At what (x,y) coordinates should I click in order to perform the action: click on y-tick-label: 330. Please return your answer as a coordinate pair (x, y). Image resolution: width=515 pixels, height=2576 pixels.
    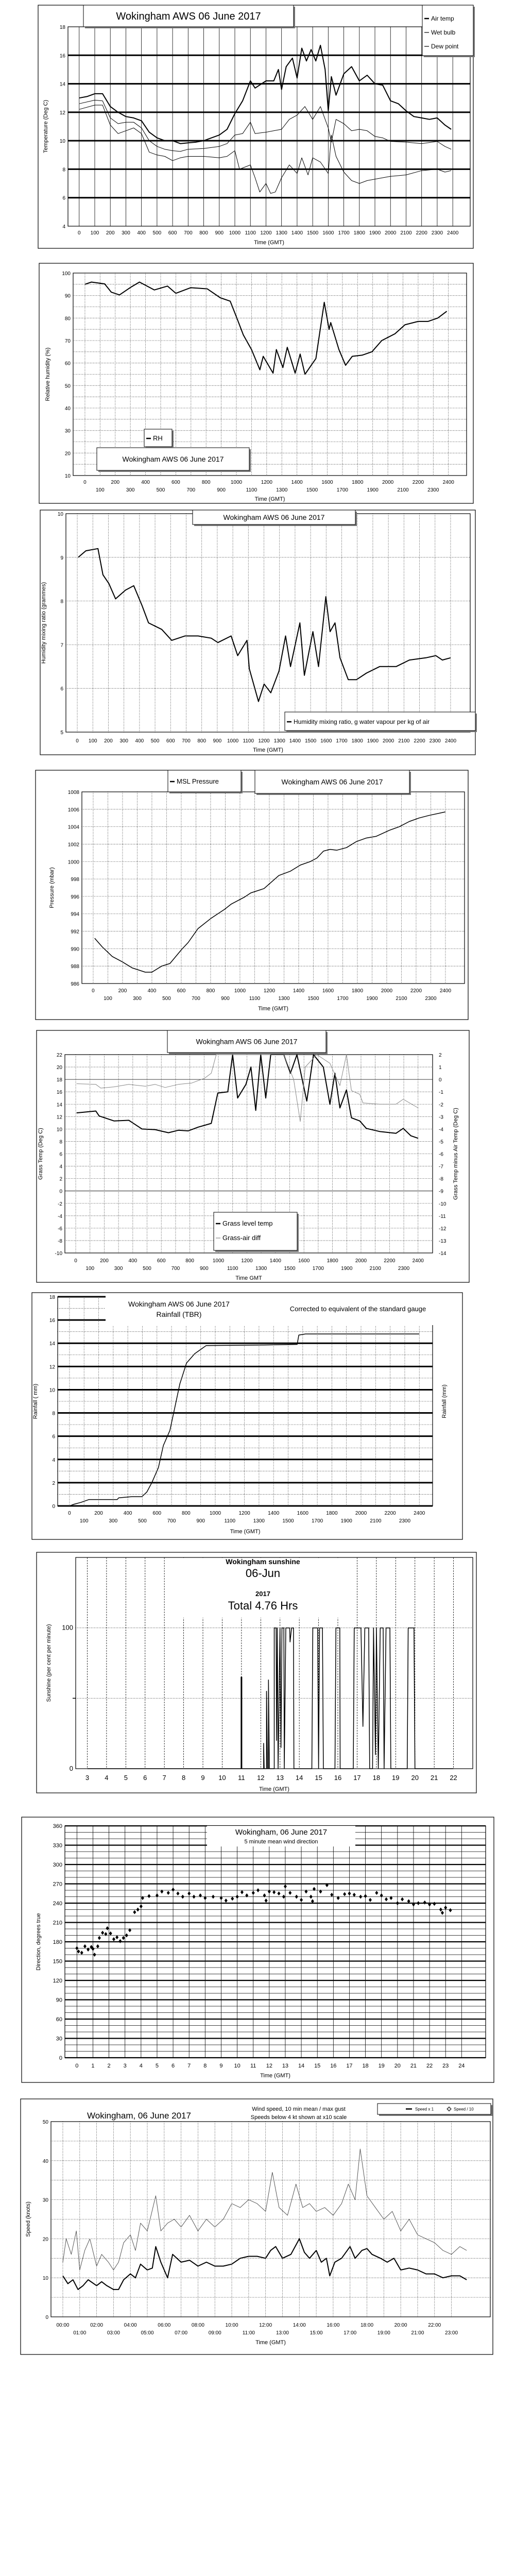
    Looking at the image, I should click on (57, 1846).